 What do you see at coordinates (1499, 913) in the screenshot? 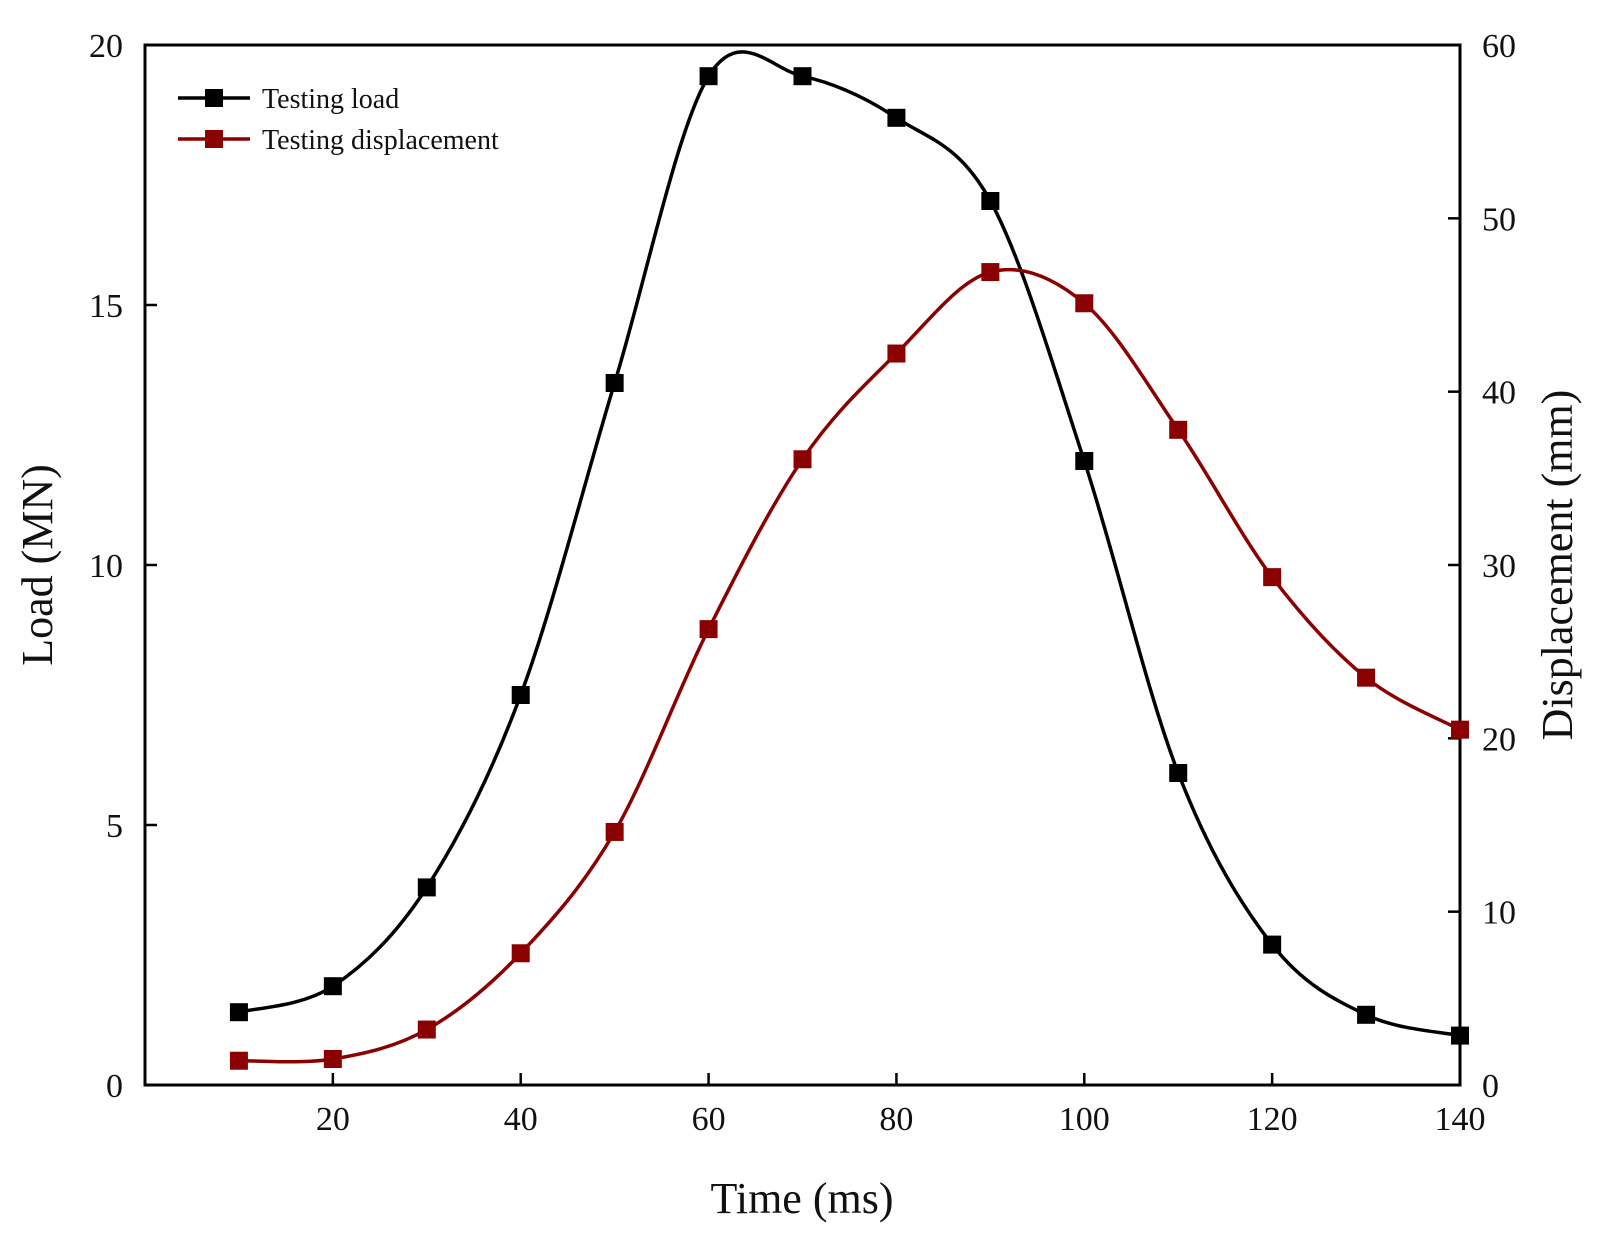
I see `y-right-tick-label: 10` at bounding box center [1499, 913].